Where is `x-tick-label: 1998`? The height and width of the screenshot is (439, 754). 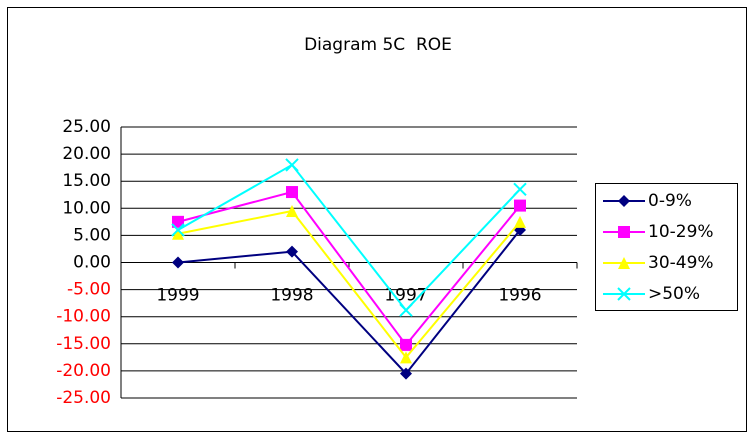 x-tick-label: 1998 is located at coordinates (291, 296).